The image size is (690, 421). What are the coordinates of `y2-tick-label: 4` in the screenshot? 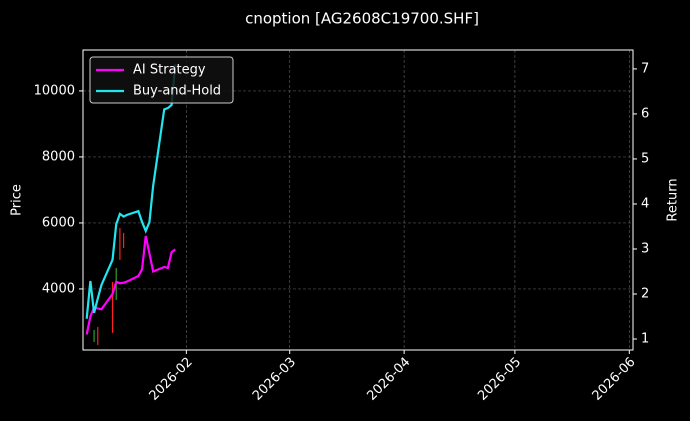 It's located at (645, 203).